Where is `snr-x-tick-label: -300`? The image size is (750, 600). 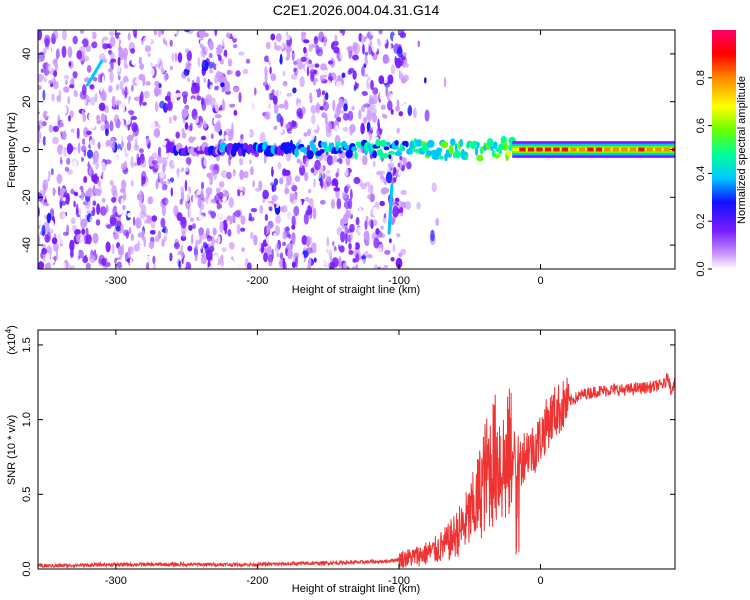
snr-x-tick-label: -300 is located at coordinates (116, 581).